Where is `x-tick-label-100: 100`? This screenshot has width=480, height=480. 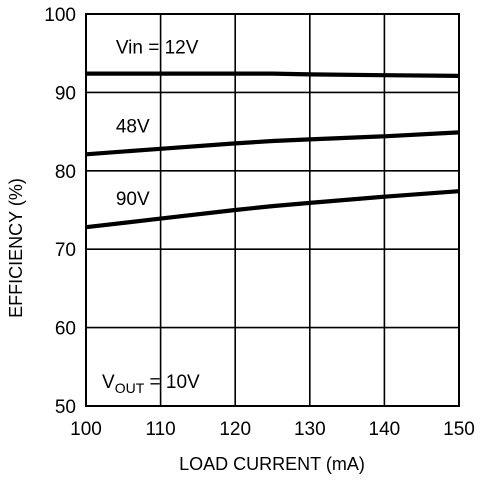 x-tick-label-100: 100 is located at coordinates (86, 429).